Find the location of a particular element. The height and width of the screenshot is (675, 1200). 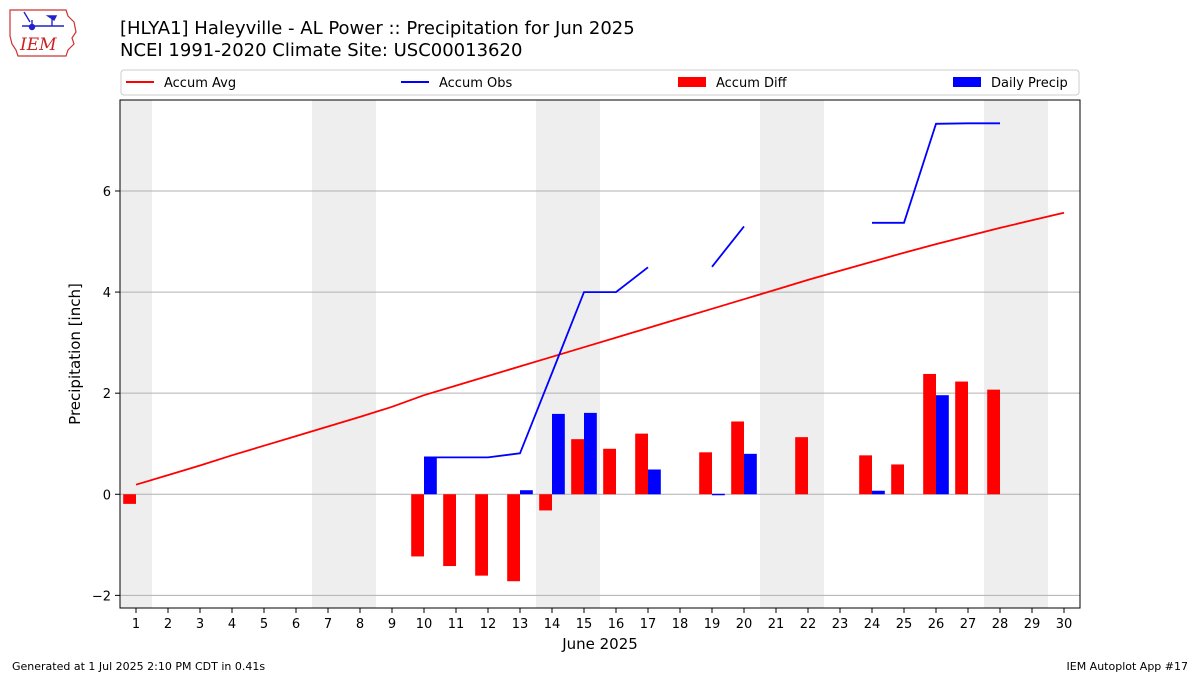

x-tick-label: 24 is located at coordinates (872, 624).